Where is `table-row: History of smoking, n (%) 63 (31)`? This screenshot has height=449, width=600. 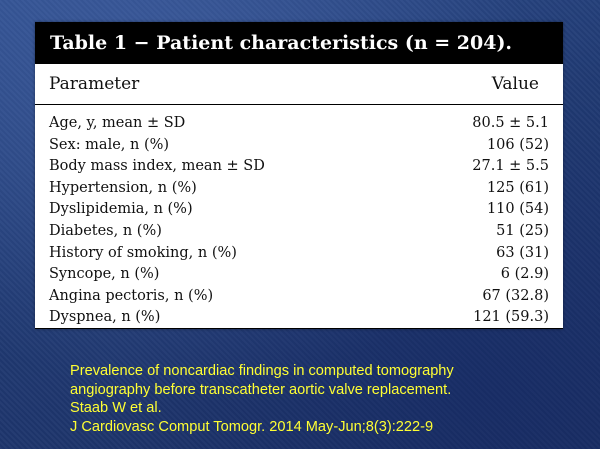 table-row: History of smoking, n (%) 63 (31) is located at coordinates (299, 254).